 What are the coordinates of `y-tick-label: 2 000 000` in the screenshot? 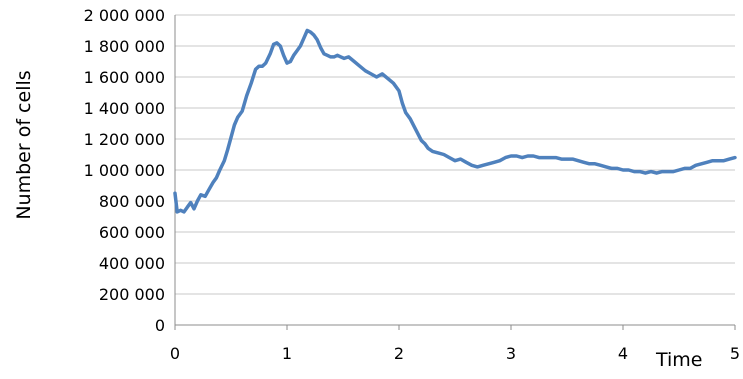 It's located at (124, 15).